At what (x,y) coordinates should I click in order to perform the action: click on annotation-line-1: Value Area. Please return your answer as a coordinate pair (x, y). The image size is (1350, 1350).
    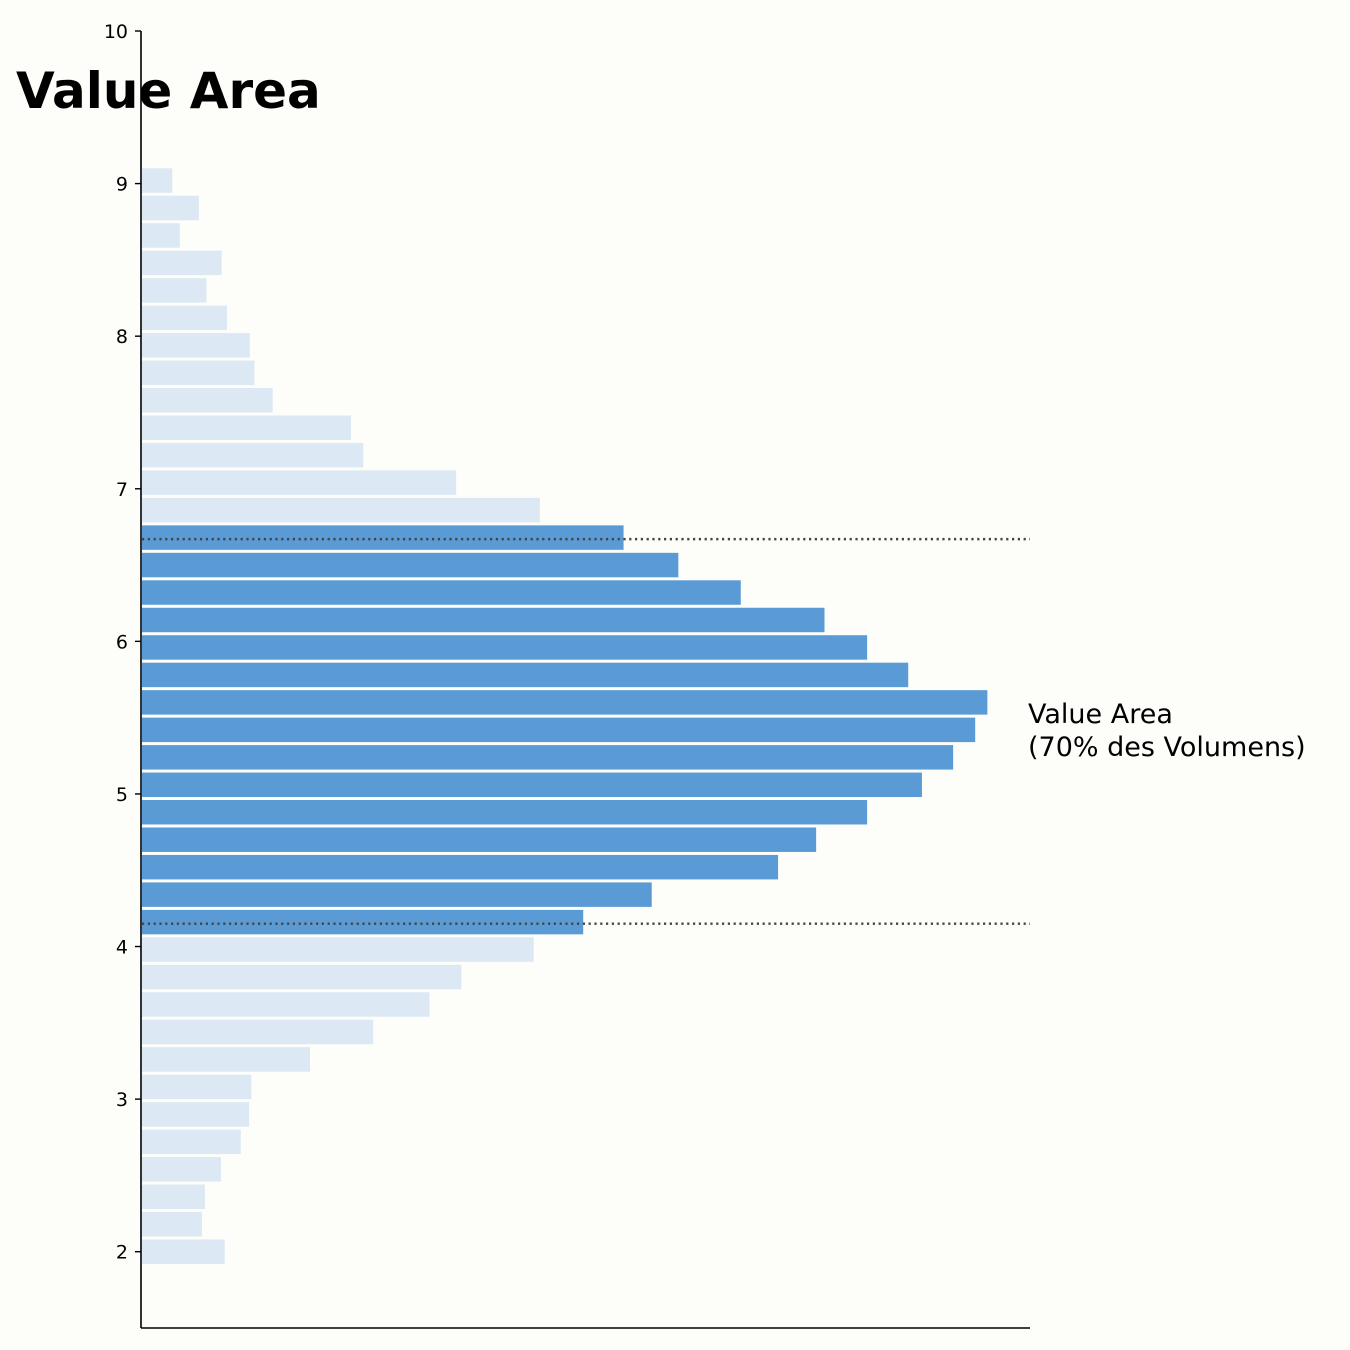
    Looking at the image, I should click on (1100, 714).